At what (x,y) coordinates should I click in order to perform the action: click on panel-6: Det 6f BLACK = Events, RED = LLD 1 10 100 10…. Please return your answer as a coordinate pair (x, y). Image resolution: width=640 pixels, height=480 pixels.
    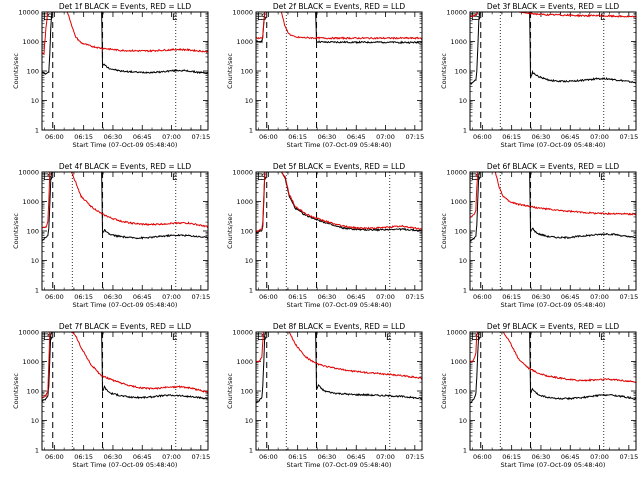
    Looking at the image, I should click on (539, 235).